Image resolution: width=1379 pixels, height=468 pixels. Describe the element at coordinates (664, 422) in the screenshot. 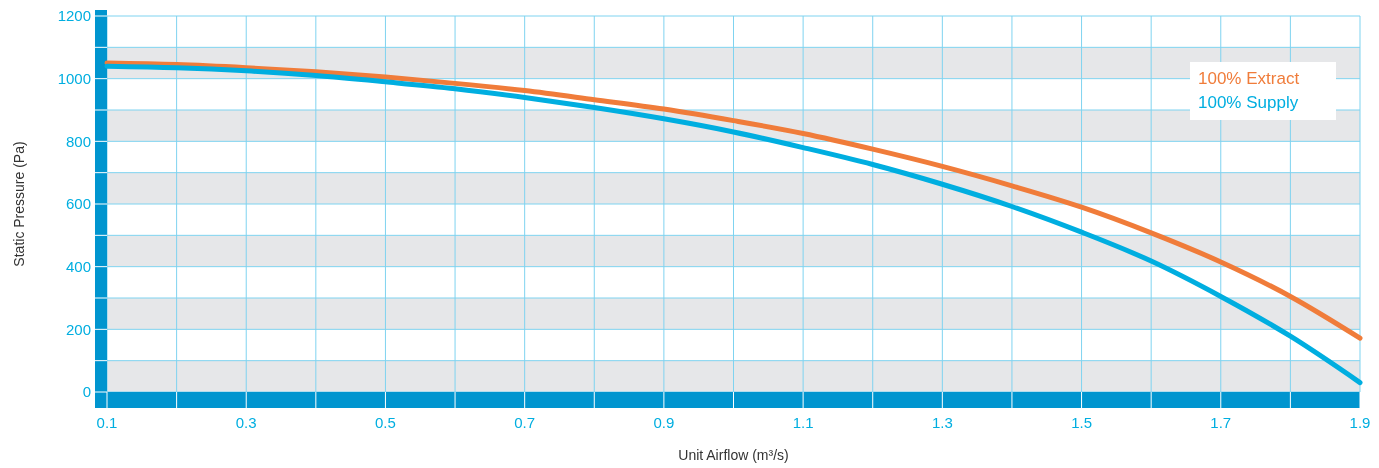

I see `x-tick-label: 0.9` at that location.